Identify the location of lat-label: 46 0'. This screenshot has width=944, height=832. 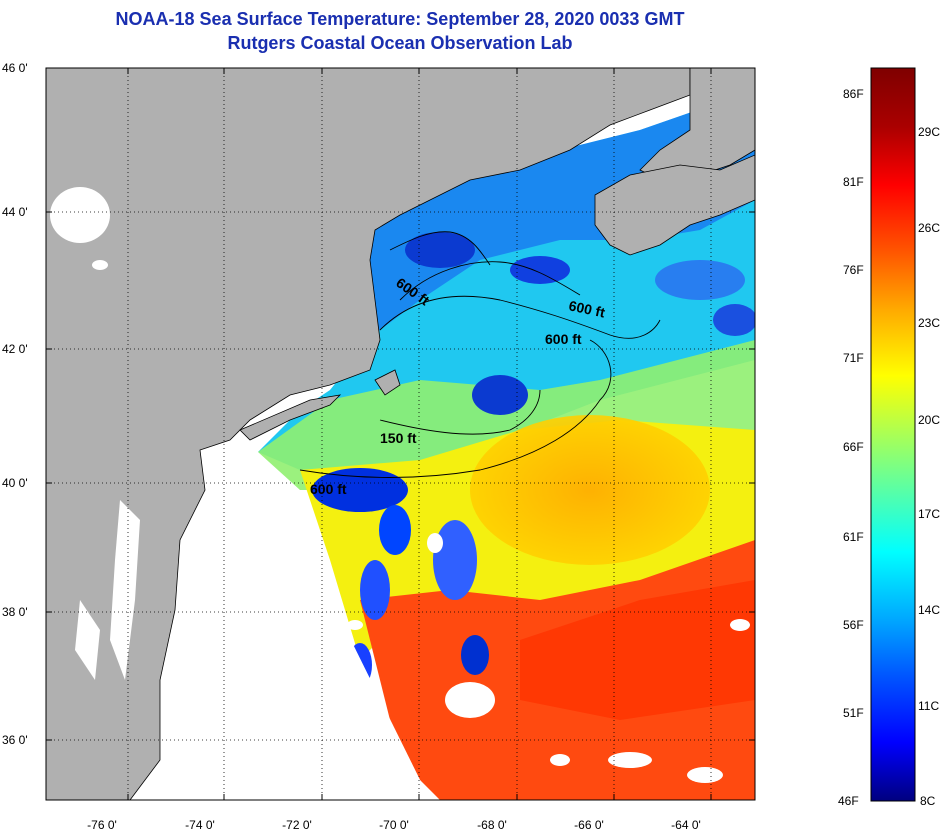
(15, 68).